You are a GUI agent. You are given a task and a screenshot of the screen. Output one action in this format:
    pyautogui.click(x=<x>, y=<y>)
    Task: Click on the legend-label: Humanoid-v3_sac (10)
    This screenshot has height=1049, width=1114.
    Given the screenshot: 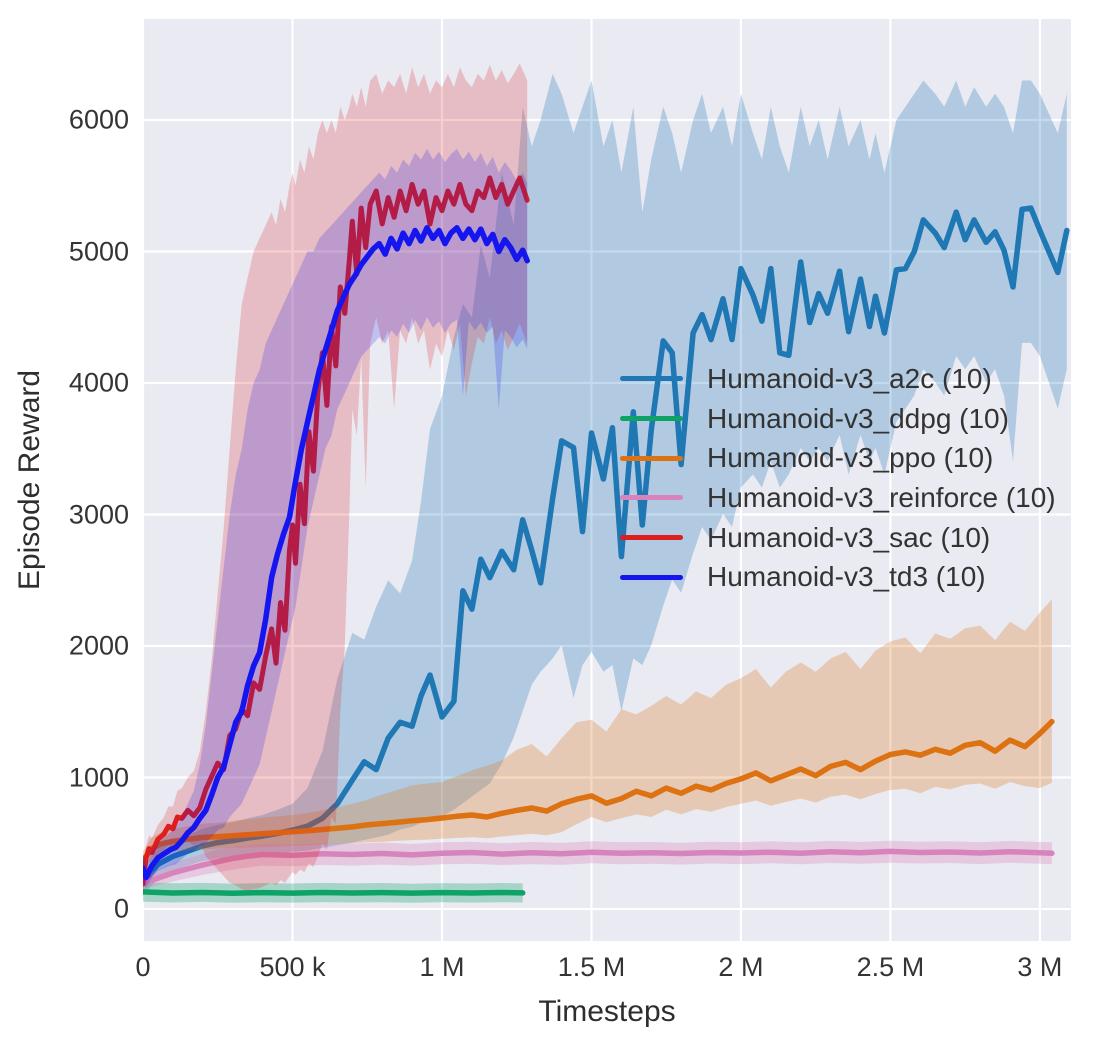 What is the action you would take?
    pyautogui.click(x=849, y=537)
    